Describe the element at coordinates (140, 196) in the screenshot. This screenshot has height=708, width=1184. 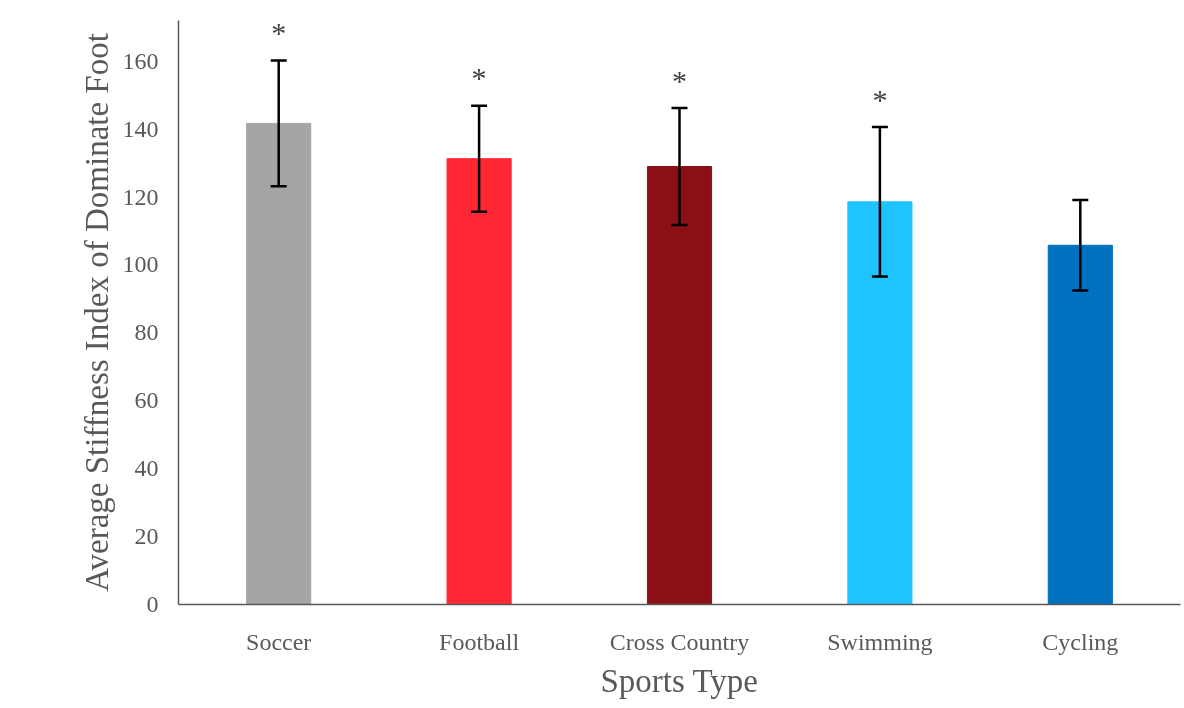
I see `y-tick-label: 120` at that location.